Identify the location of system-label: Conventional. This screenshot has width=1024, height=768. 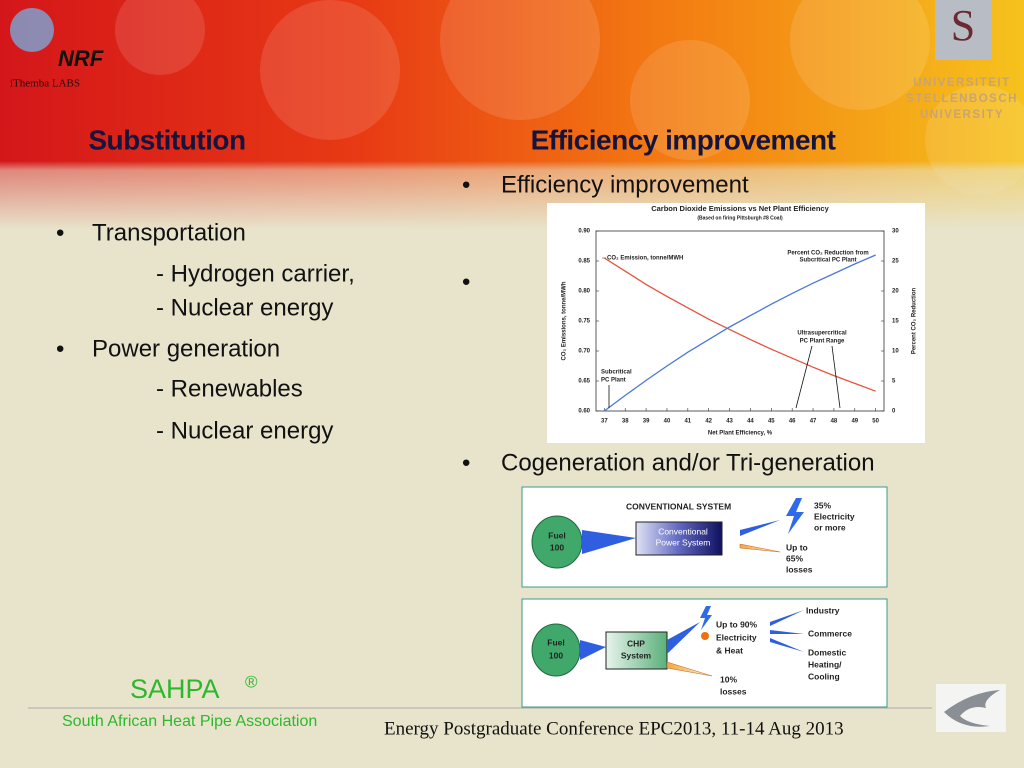
(683, 531).